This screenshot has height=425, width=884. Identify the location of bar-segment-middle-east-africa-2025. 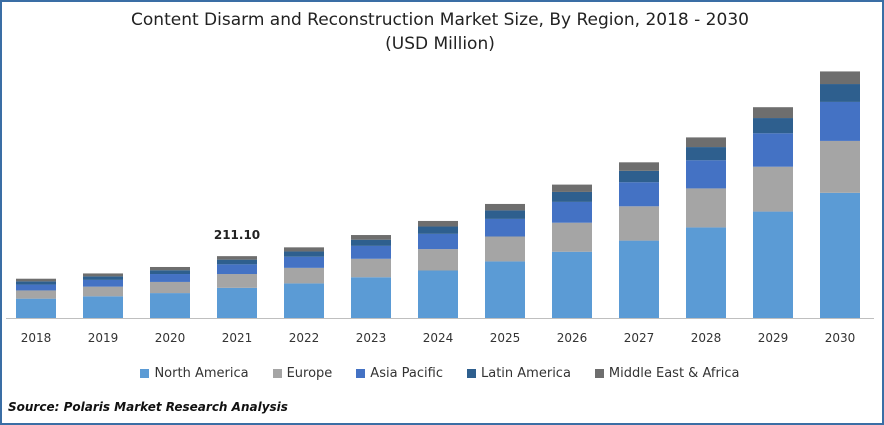
(505, 207).